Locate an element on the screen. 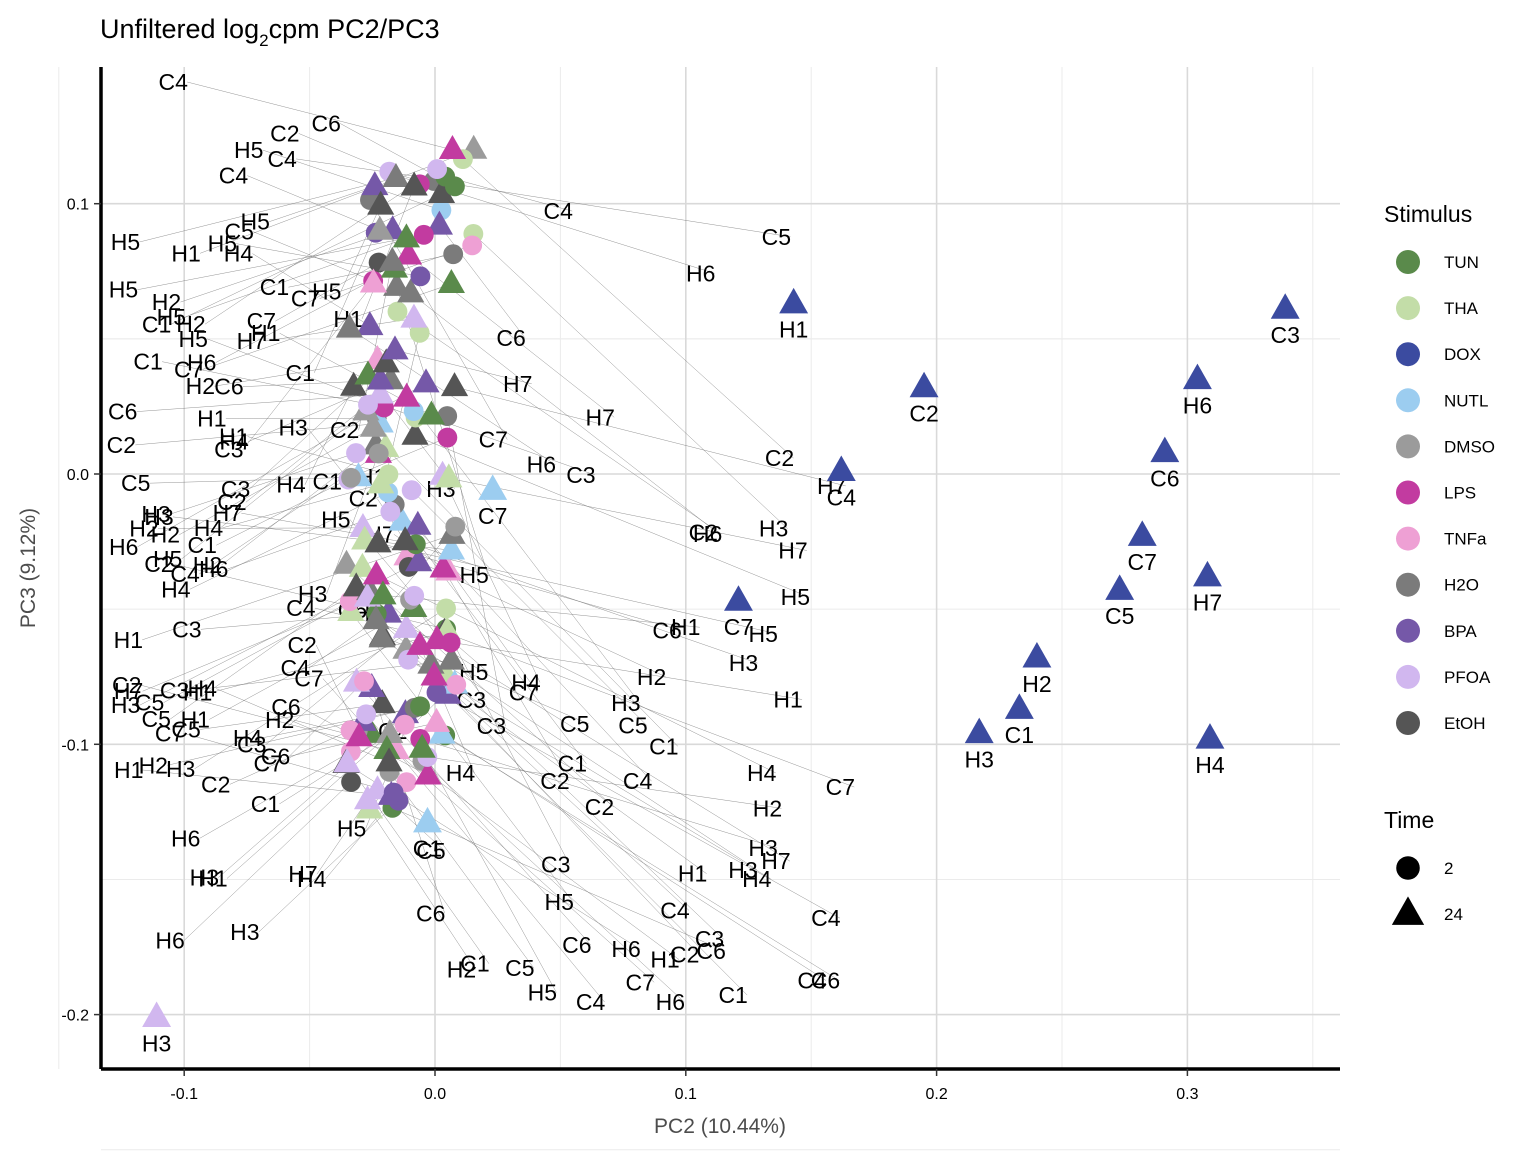  legend-key-DOX is located at coordinates (1408, 354).